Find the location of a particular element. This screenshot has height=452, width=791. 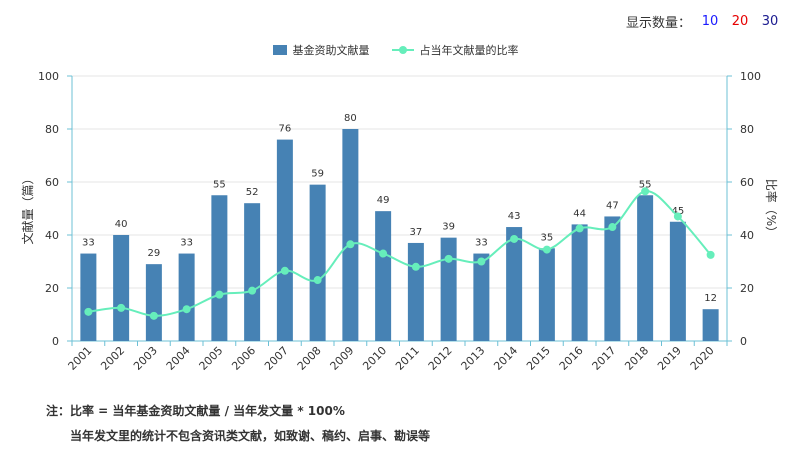

x-tick-label: 2014 is located at coordinates (505, 358).